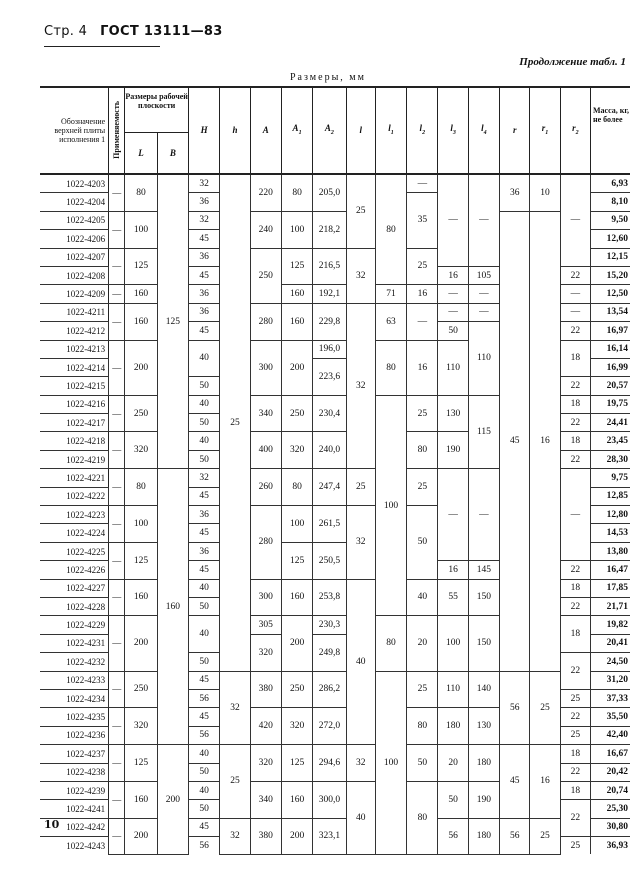  Describe the element at coordinates (297, 294) in the screenshot. I see `cell-a1: 160` at that location.